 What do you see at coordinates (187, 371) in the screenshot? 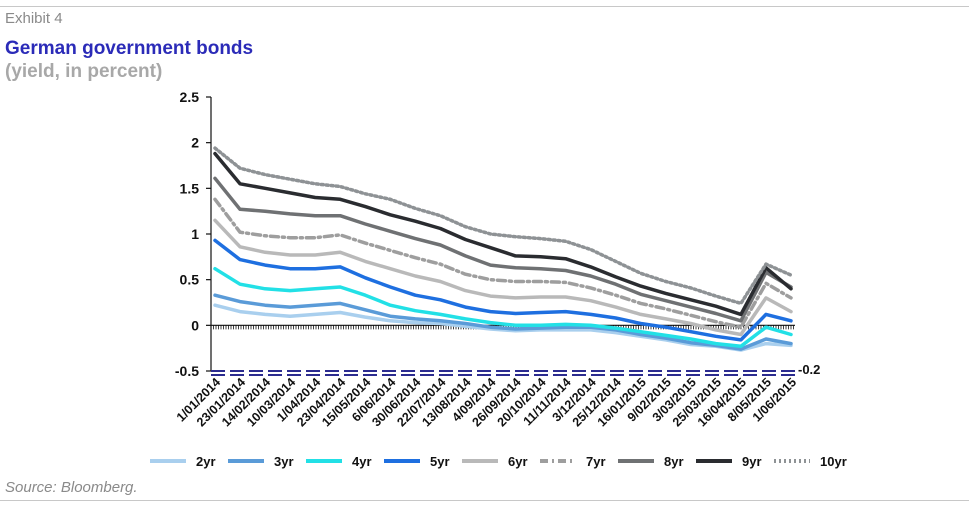
I see `y-tick-label: -0.5` at bounding box center [187, 371].